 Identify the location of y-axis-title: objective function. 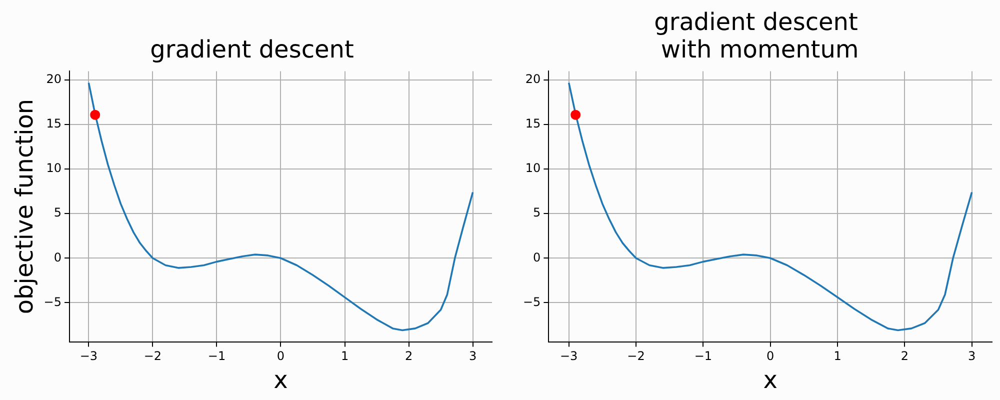
(24, 206).